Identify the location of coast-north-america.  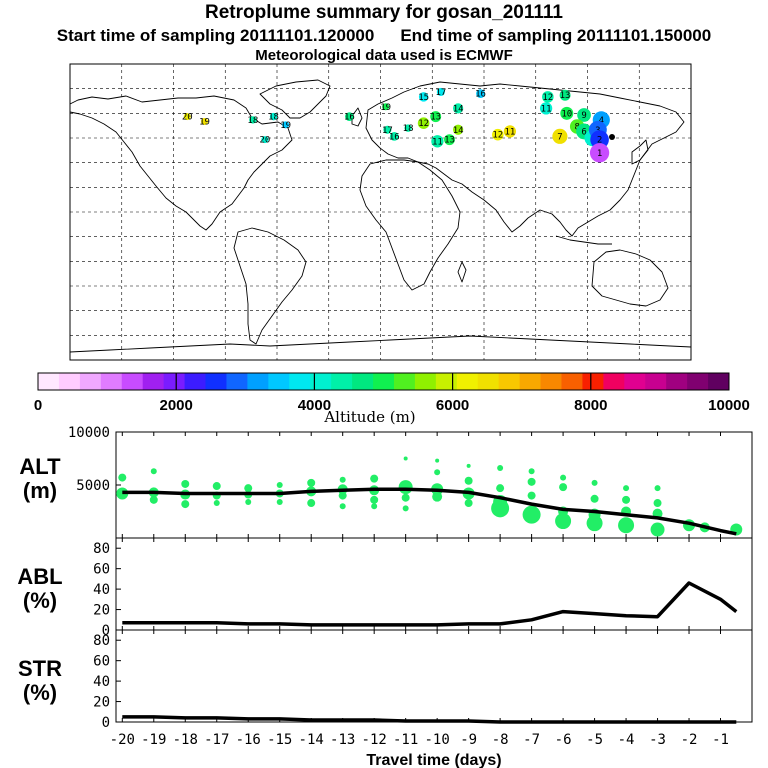
(181, 163).